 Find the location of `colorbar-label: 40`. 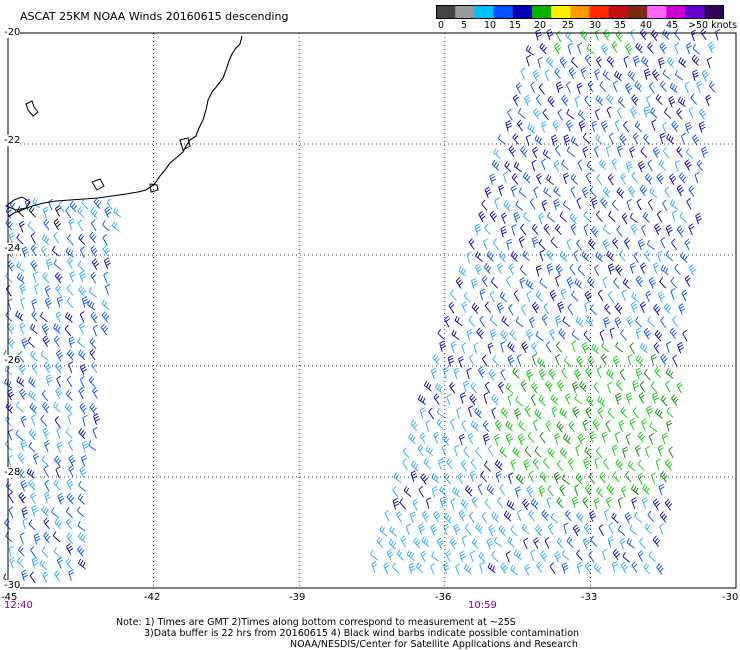

colorbar-label: 40 is located at coordinates (646, 25).